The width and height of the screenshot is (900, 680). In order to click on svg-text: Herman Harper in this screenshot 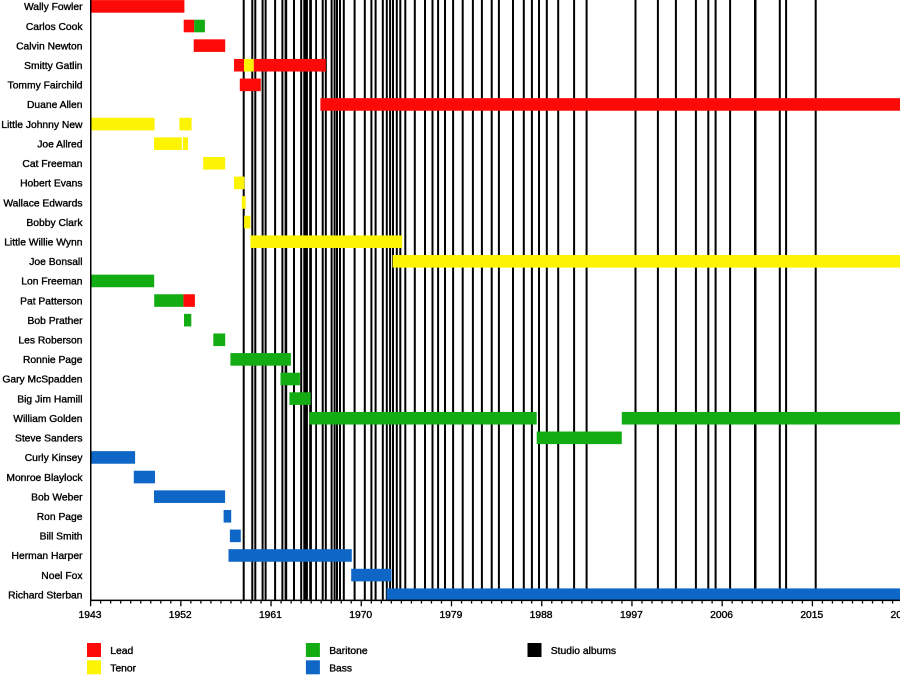, I will do `click(48, 556)`.